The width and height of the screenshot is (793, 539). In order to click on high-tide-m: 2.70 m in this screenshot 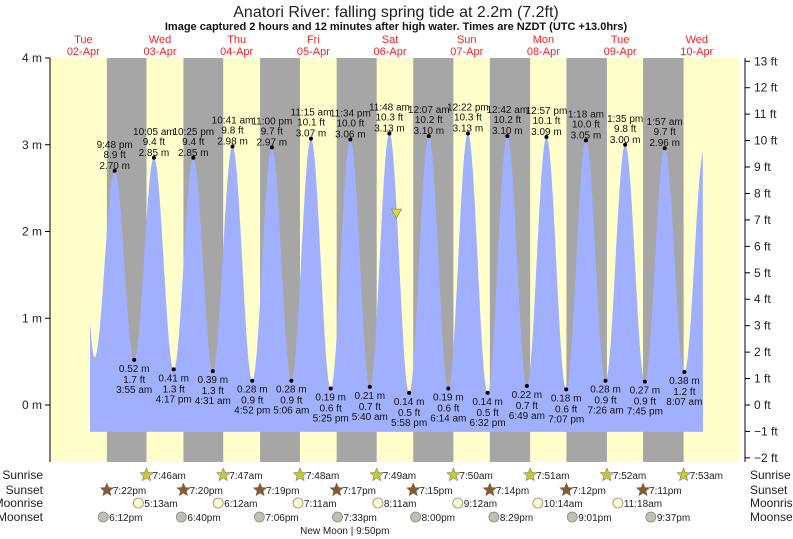, I will do `click(114, 166)`.